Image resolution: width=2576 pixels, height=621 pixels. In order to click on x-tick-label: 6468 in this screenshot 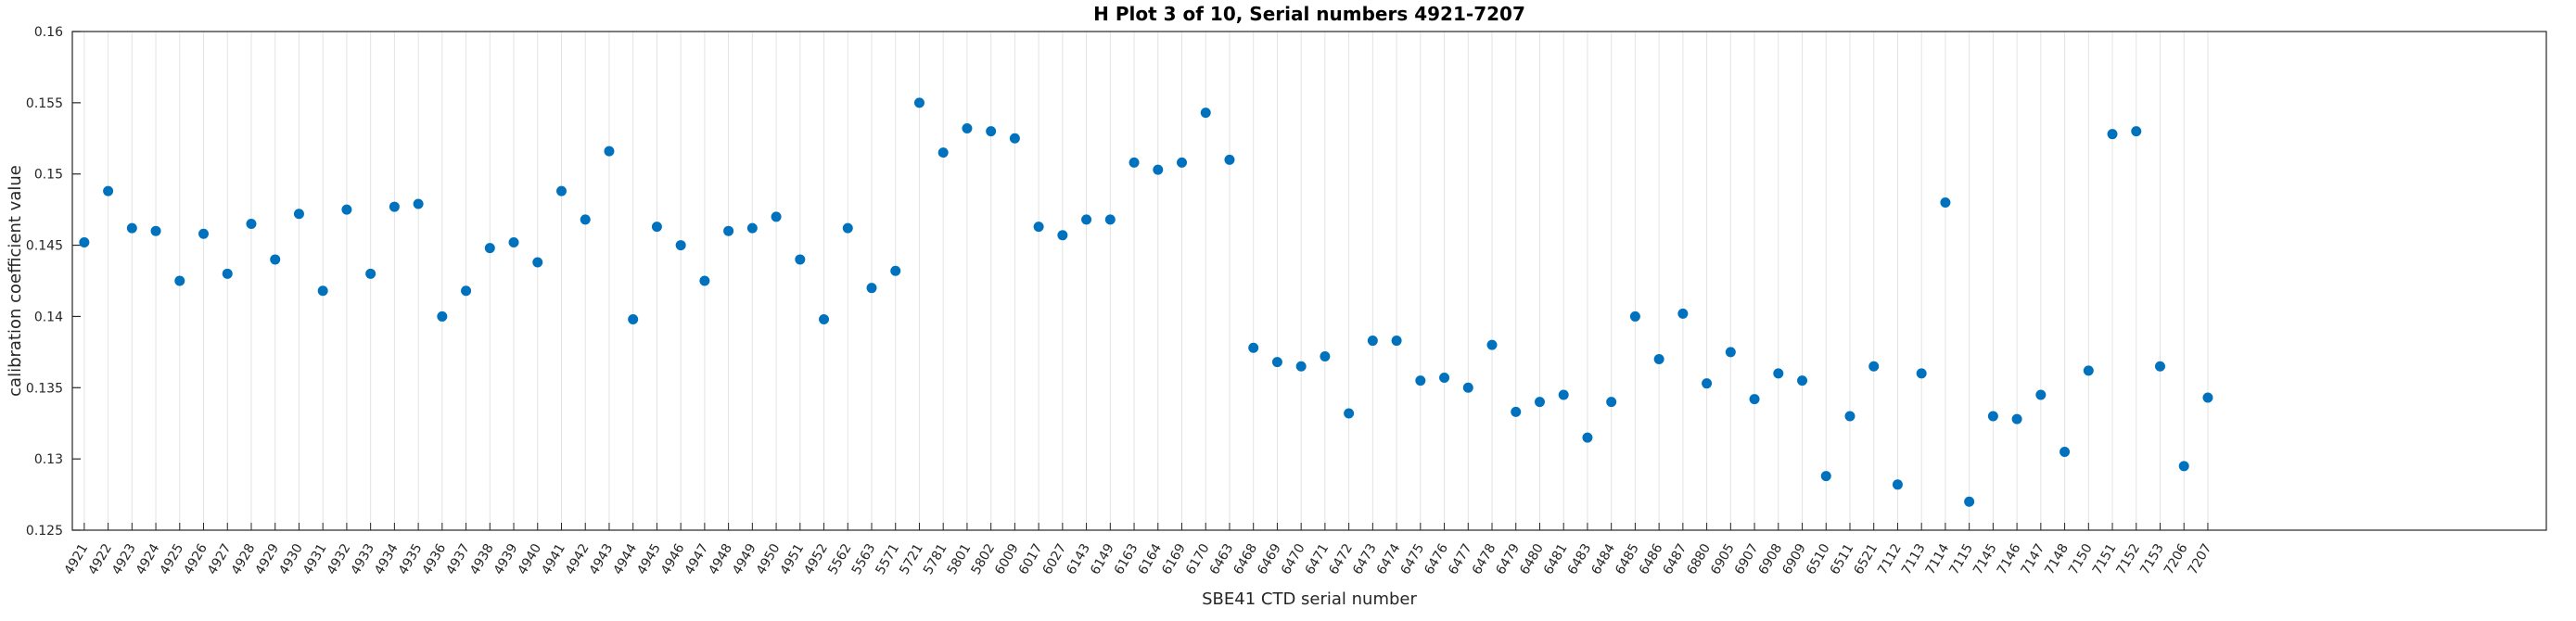, I will do `click(1245, 559)`.